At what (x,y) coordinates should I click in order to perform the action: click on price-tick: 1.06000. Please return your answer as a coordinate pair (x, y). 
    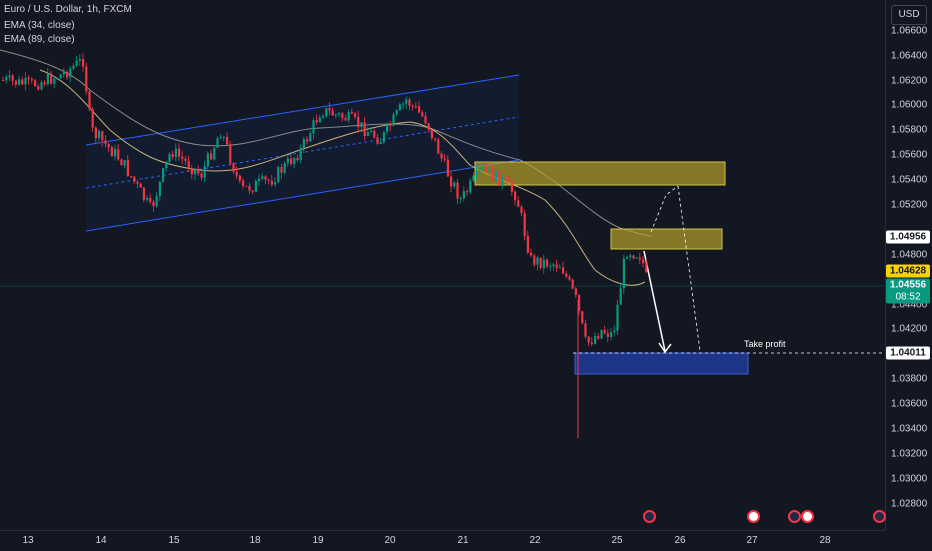
    Looking at the image, I should click on (909, 105).